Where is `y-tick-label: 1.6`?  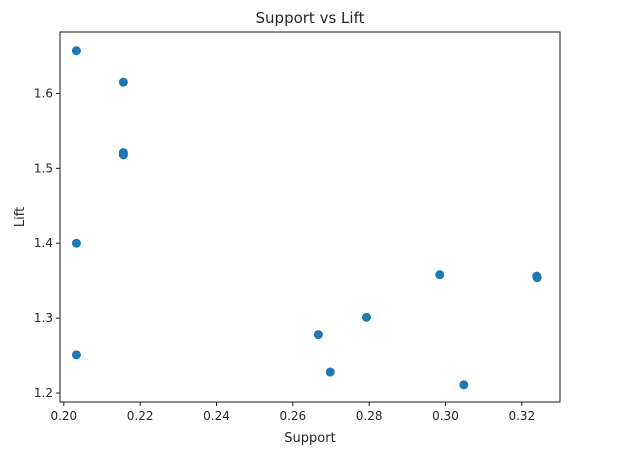 y-tick-label: 1.6 is located at coordinates (43, 93).